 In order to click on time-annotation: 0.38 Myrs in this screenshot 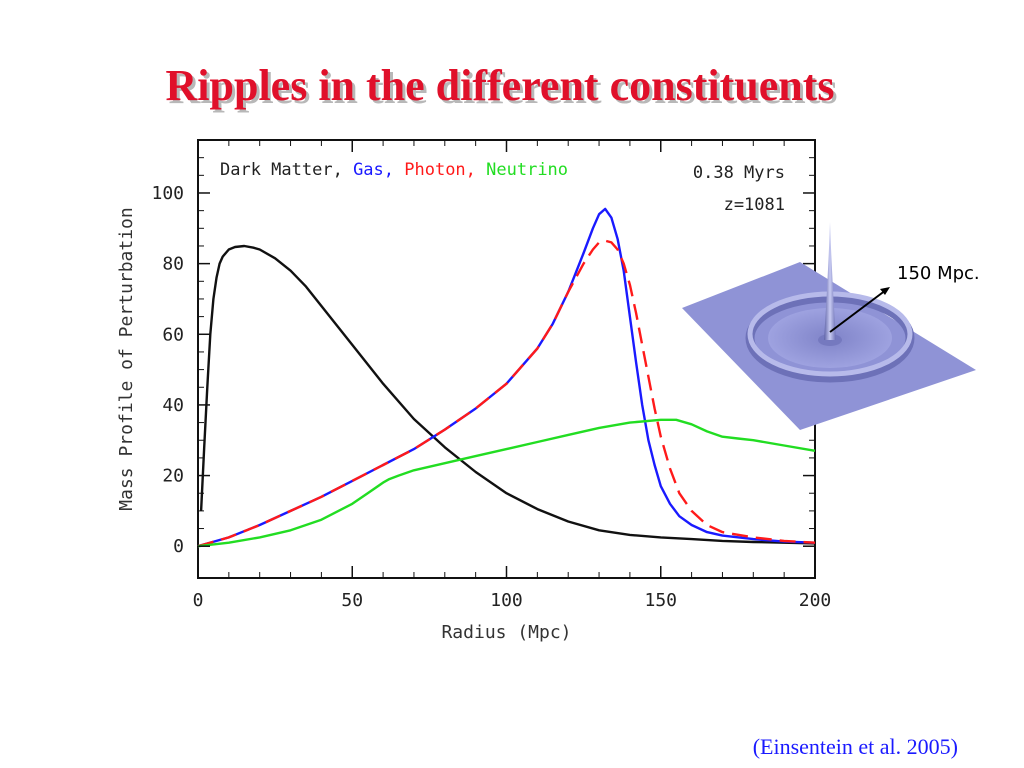, I will do `click(739, 173)`.